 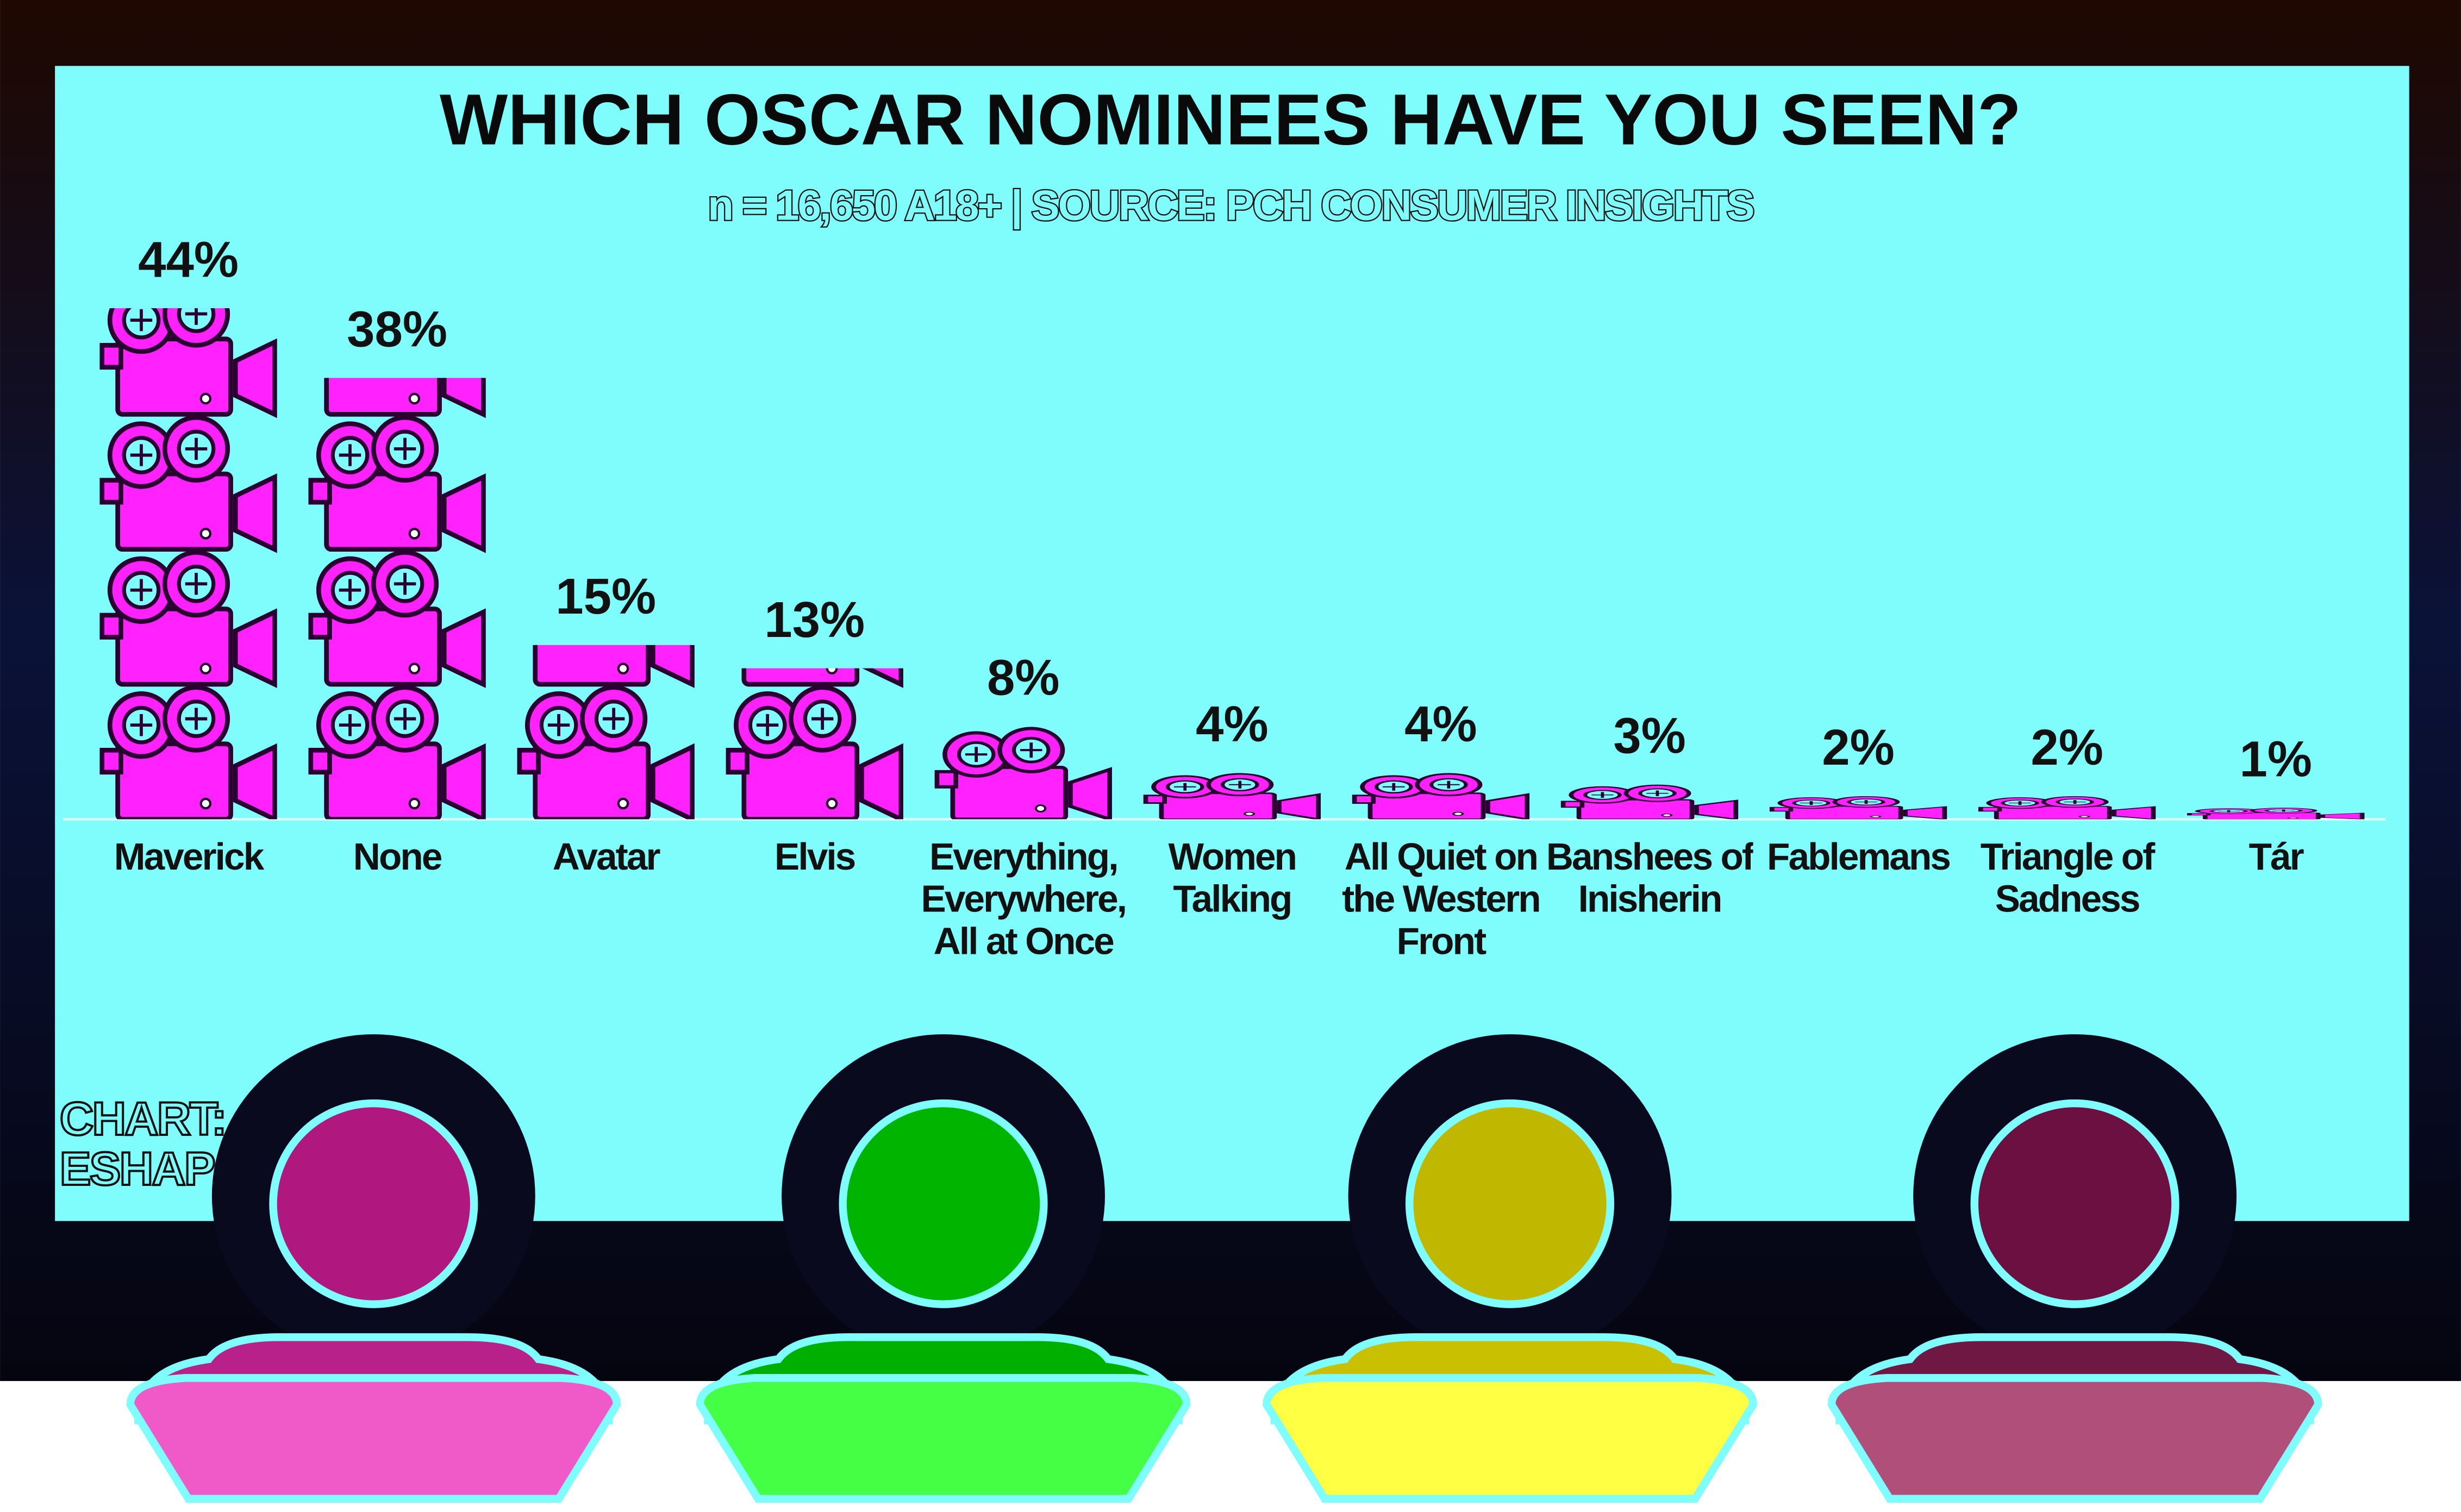 I want to click on x-tick-label-box: Women Talking, so click(x=1232, y=879).